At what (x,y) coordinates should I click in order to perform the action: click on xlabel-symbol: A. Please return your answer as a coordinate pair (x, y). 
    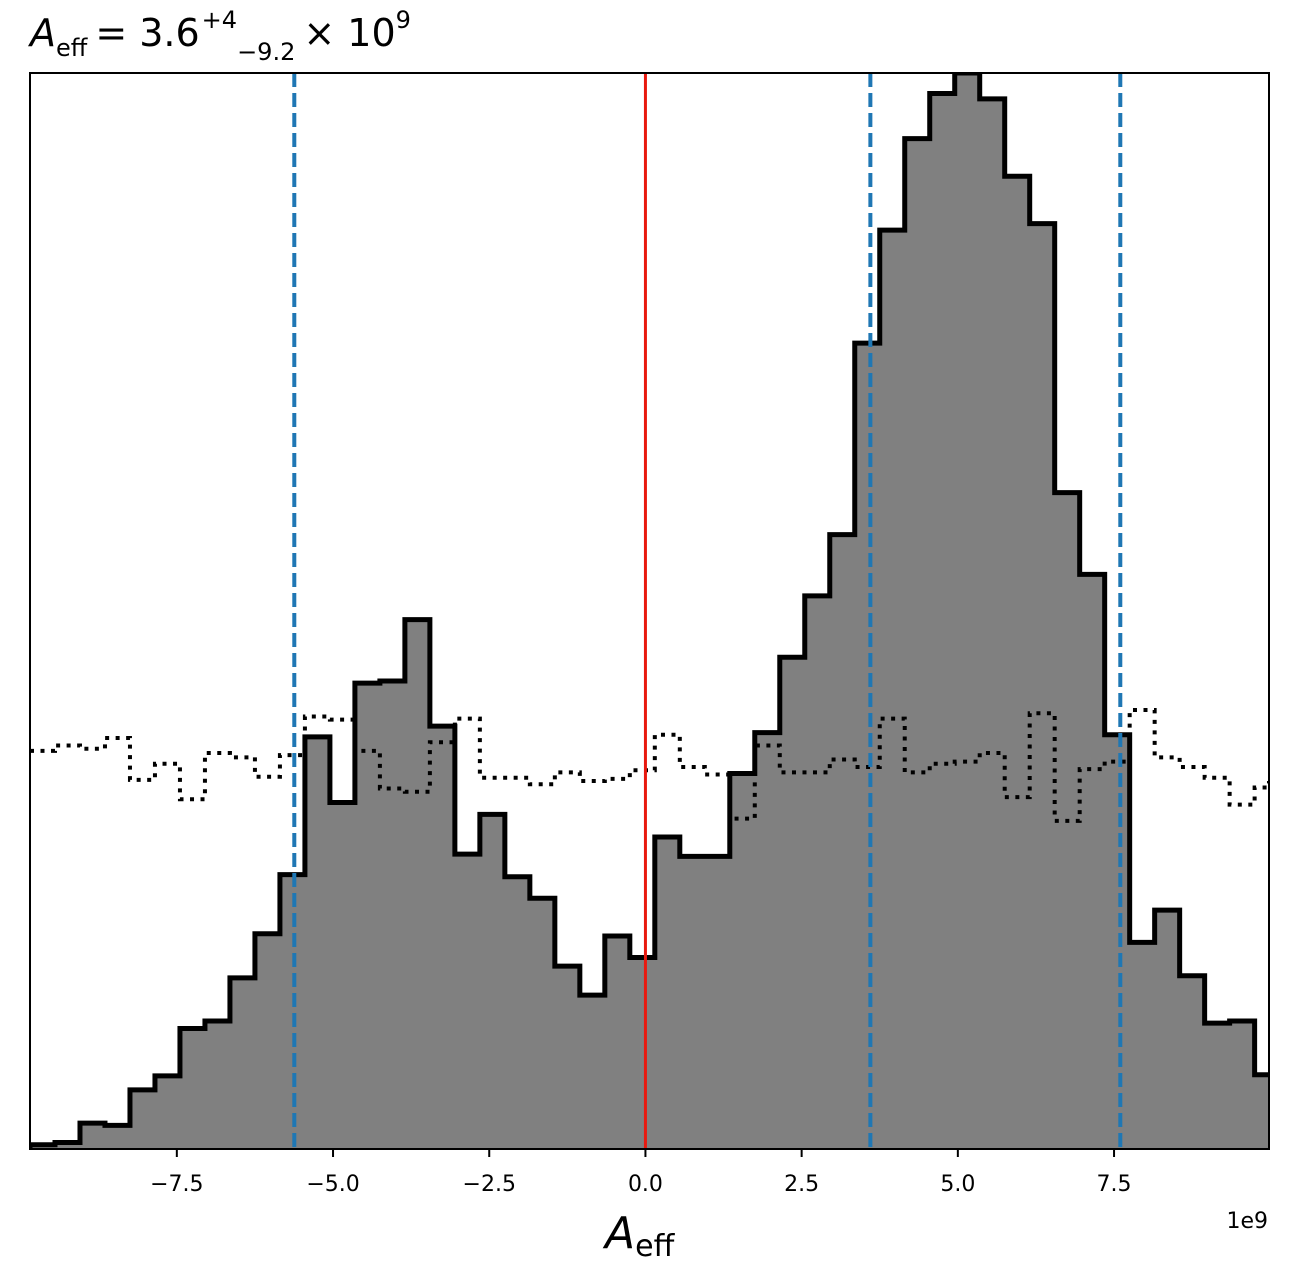
    Looking at the image, I should click on (618, 1233).